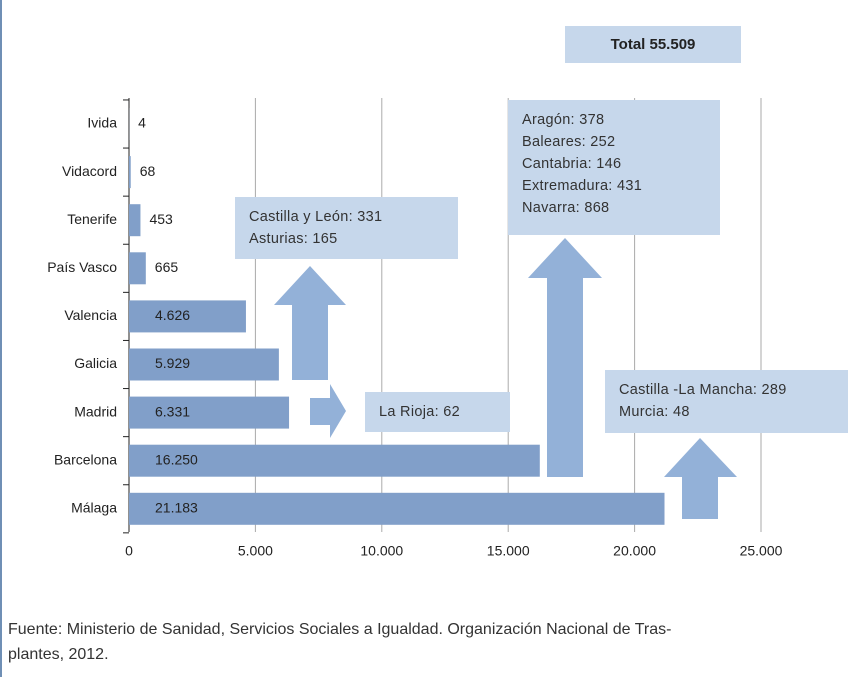 The width and height of the screenshot is (865, 677). Describe the element at coordinates (94, 508) in the screenshot. I see `y-tick-label: Málaga` at that location.